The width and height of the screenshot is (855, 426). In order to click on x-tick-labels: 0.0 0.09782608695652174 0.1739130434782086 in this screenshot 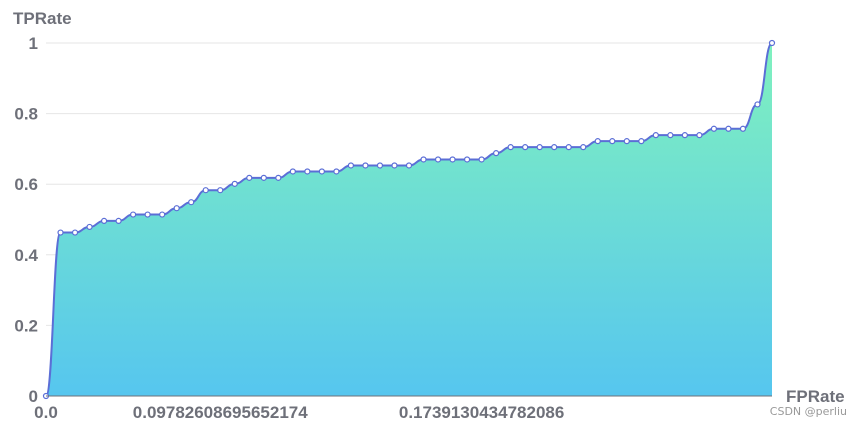, I will do `click(299, 412)`.